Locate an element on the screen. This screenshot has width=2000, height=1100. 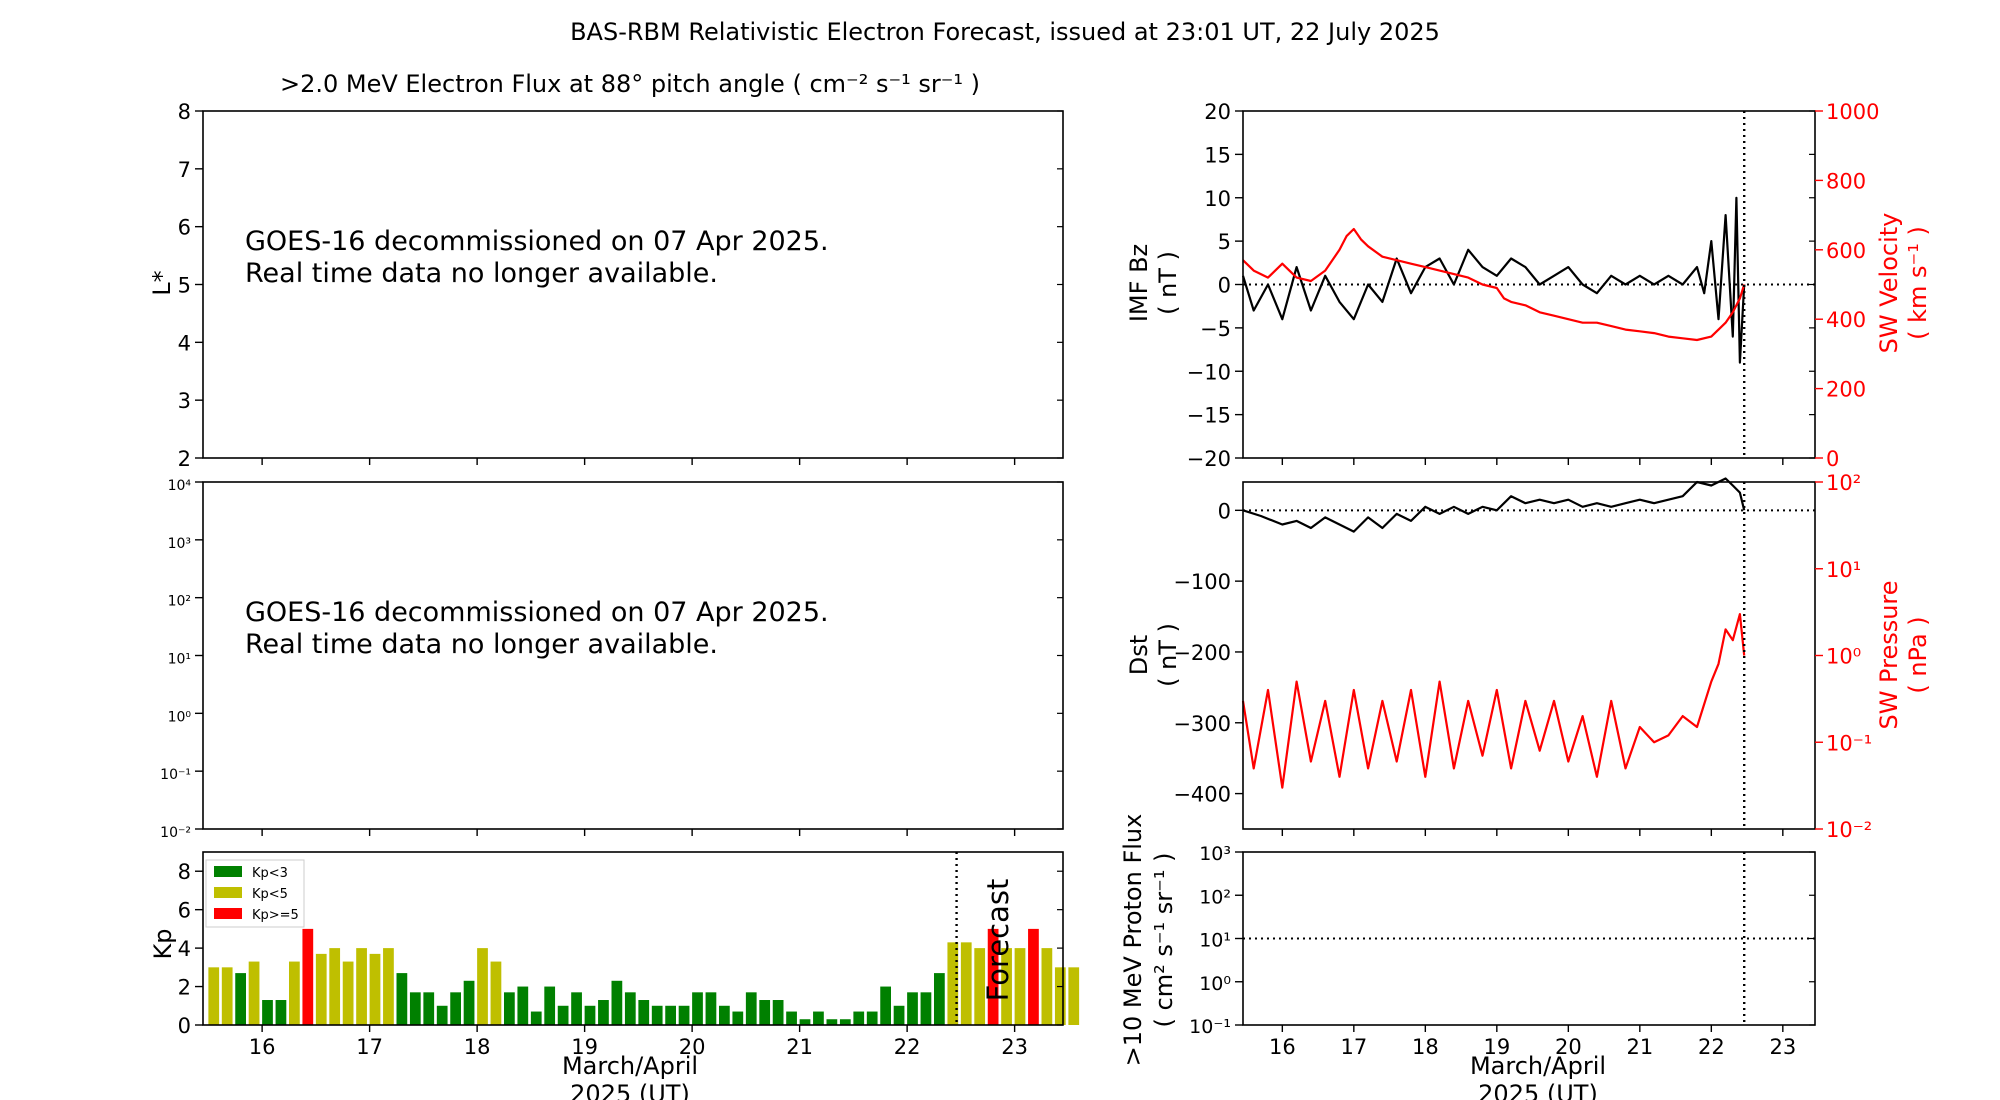
imf-y-ticklabel: −20 is located at coordinates (1209, 459).